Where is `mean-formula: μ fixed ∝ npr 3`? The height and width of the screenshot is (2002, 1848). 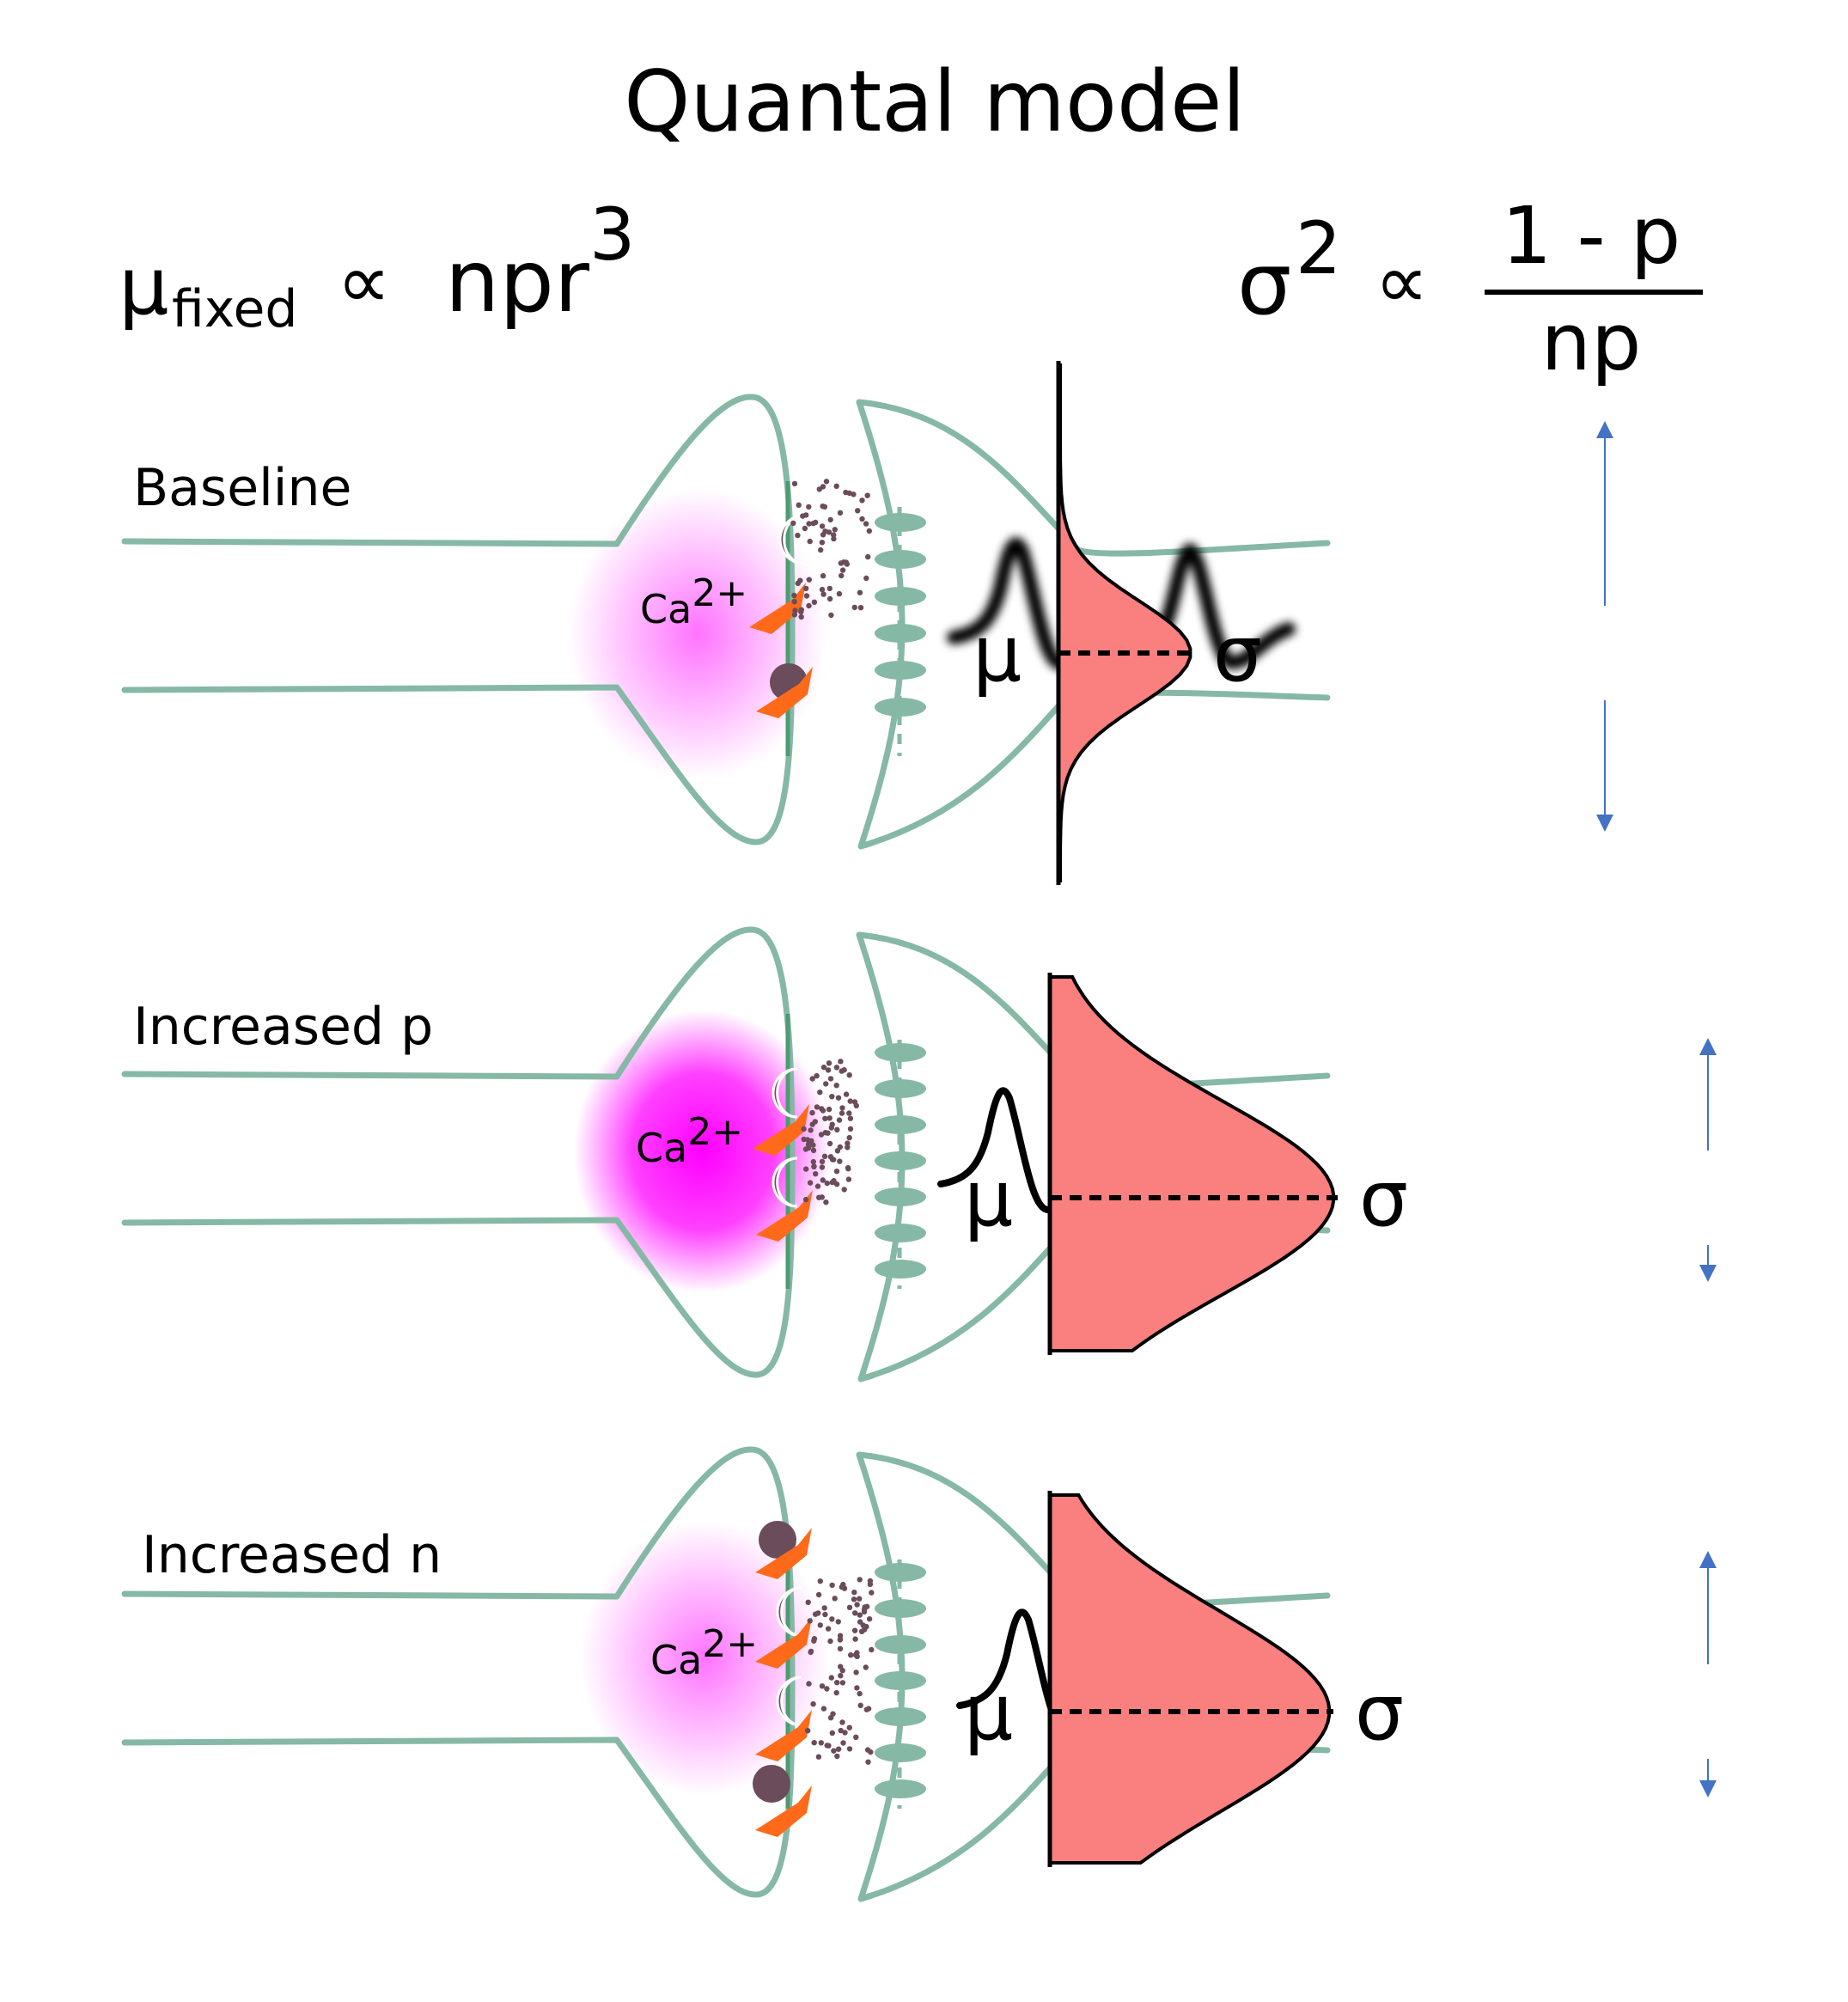
mean-formula: μ fixed ∝ npr 3 is located at coordinates (377, 265).